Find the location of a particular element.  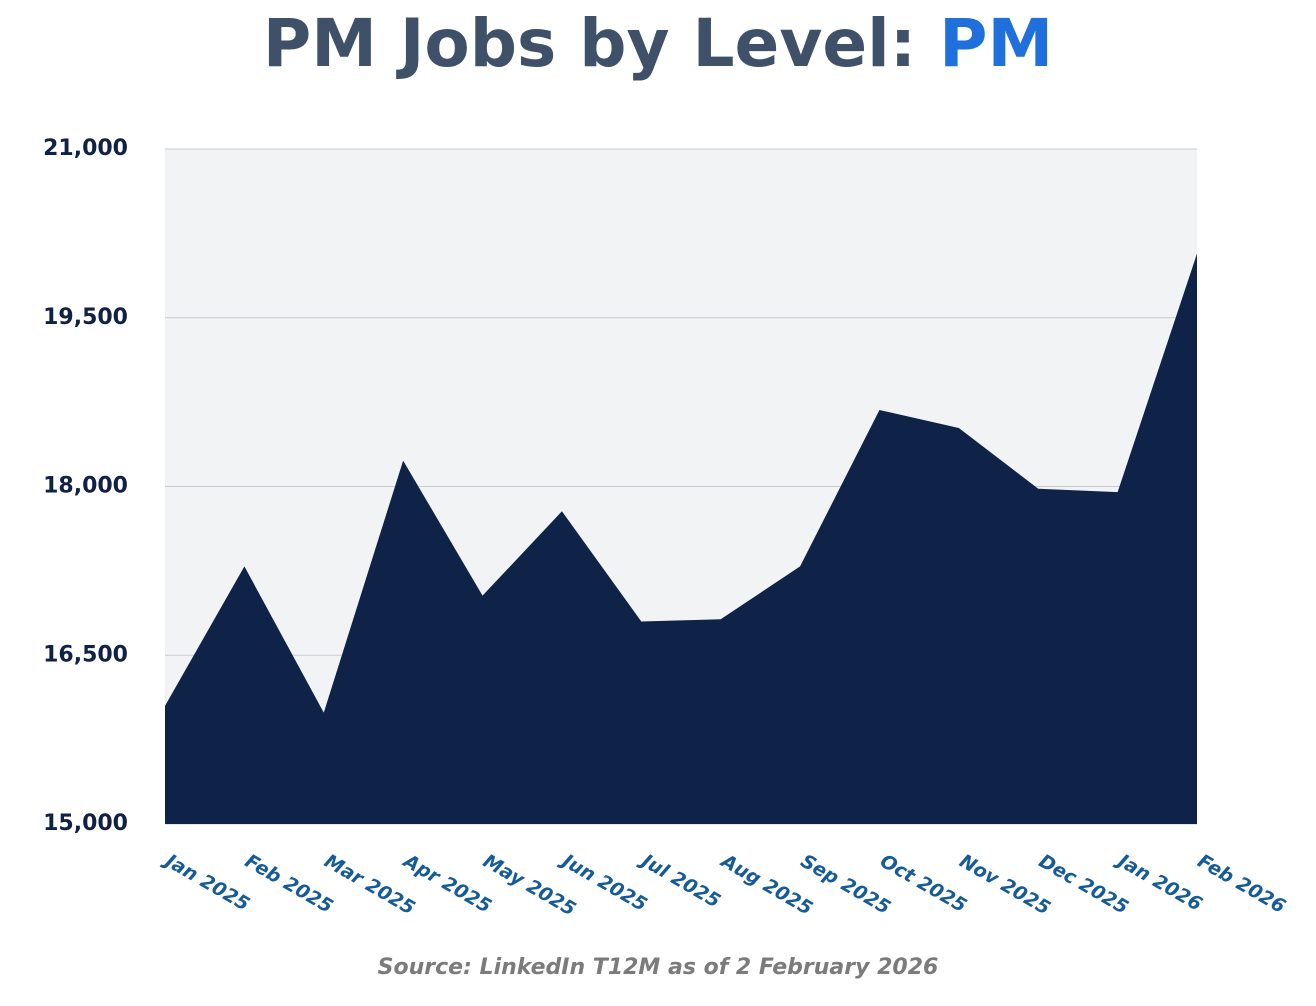

x-tick-label: Feb 2025 is located at coordinates (288, 884).